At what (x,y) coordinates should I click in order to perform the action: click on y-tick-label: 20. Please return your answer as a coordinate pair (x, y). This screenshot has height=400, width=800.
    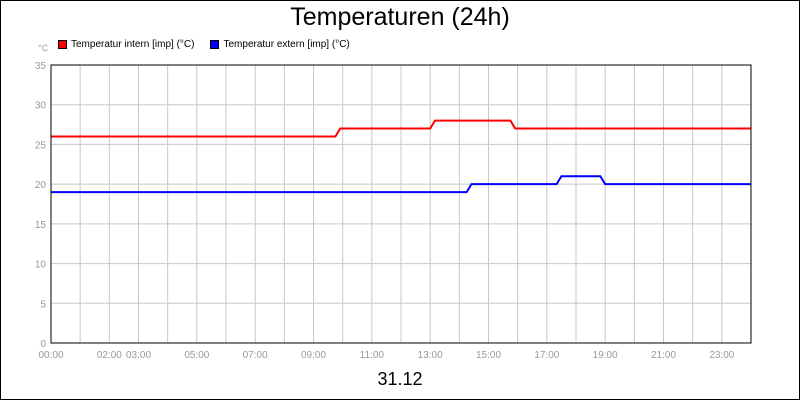
    Looking at the image, I should click on (41, 185).